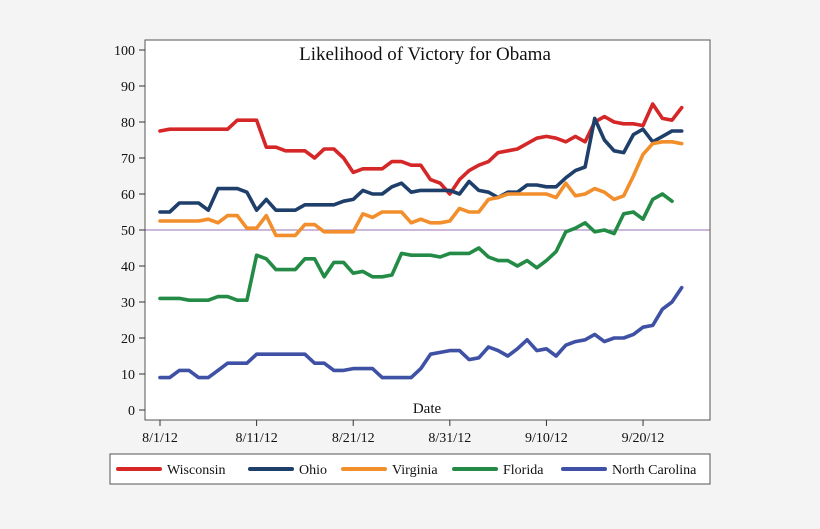 The image size is (820, 529). What do you see at coordinates (546, 438) in the screenshot?
I see `x-tick-label: 9/10/12` at bounding box center [546, 438].